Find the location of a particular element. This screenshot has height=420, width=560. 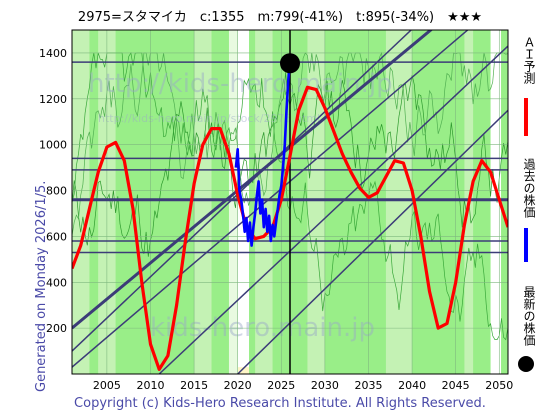

series-line is located at coordinates (262, 155).